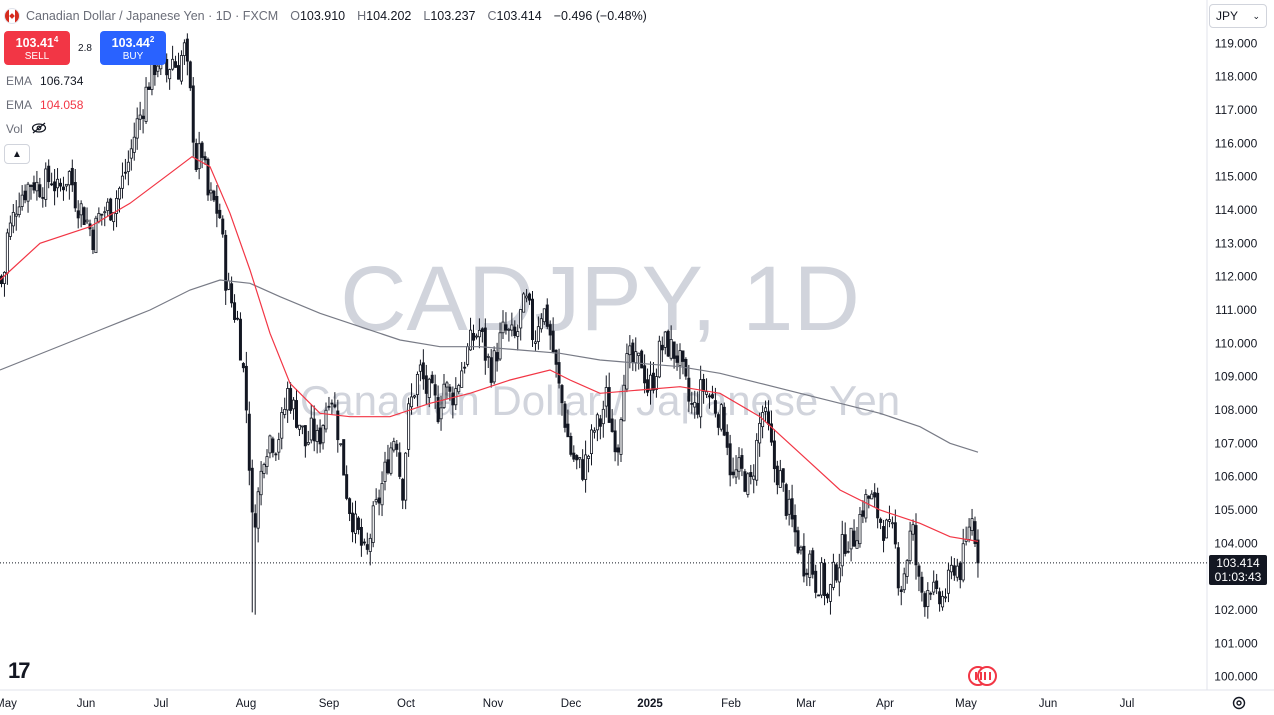 Image resolution: width=1274 pixels, height=715 pixels. What do you see at coordinates (39, 128) in the screenshot?
I see `eye-off-icon` at bounding box center [39, 128].